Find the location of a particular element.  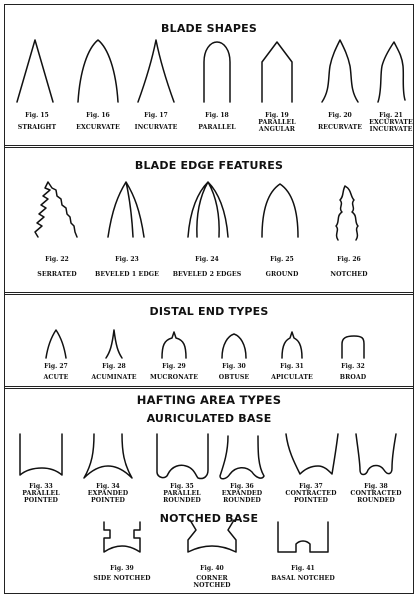

fig15-number: Fig. 15 is located at coordinates (37, 115).